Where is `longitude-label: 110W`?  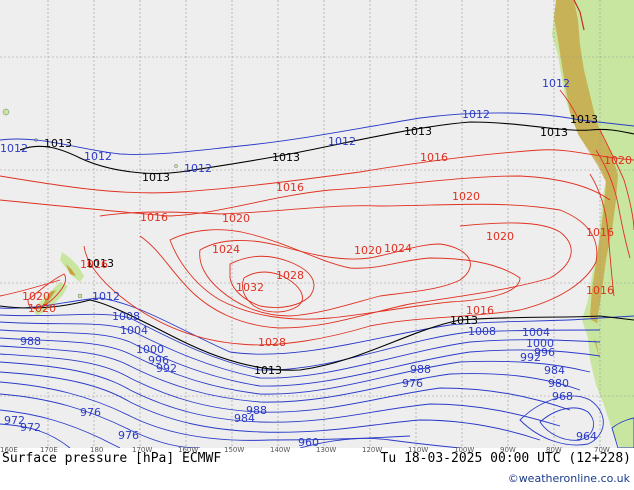
longitude-label: 110W is located at coordinates (418, 450).